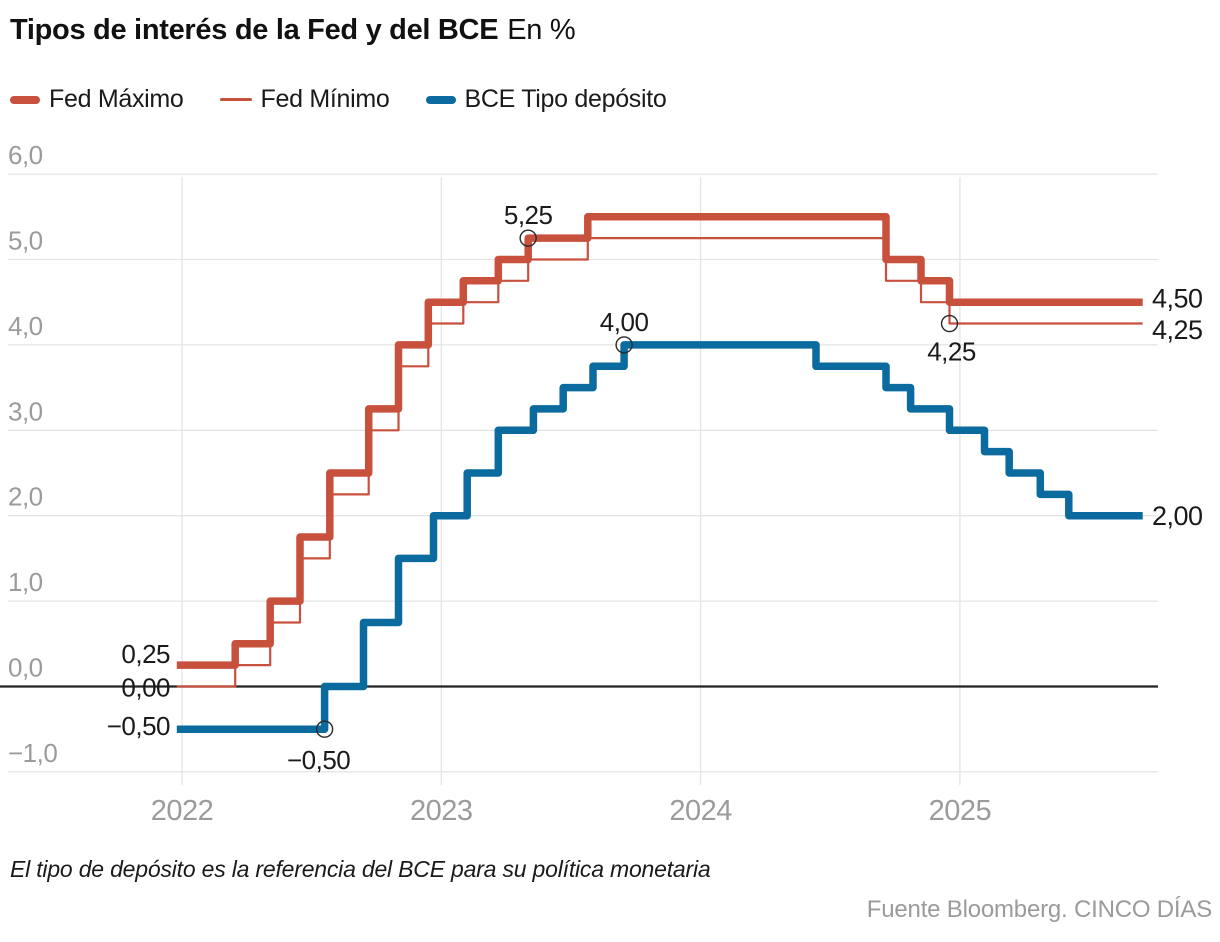 This screenshot has height=942, width=1220. I want to click on title-units: En %, so click(541, 30).